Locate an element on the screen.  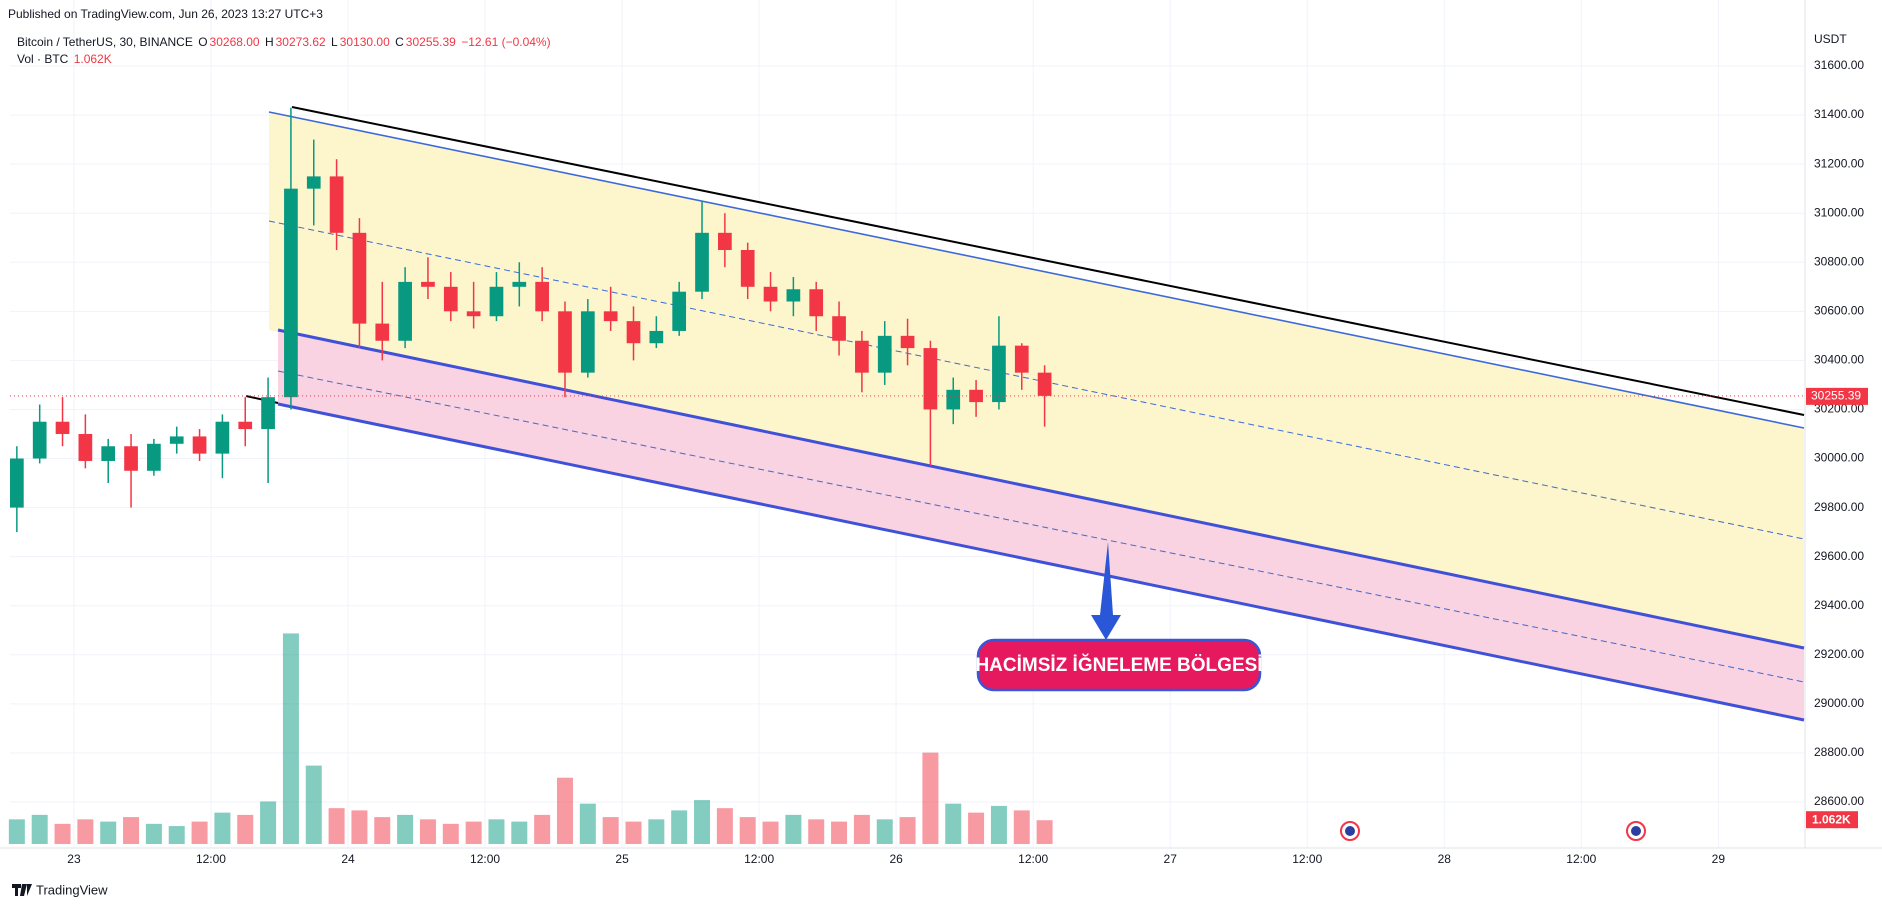
y-tick-label: 30200.00 is located at coordinates (1839, 409).